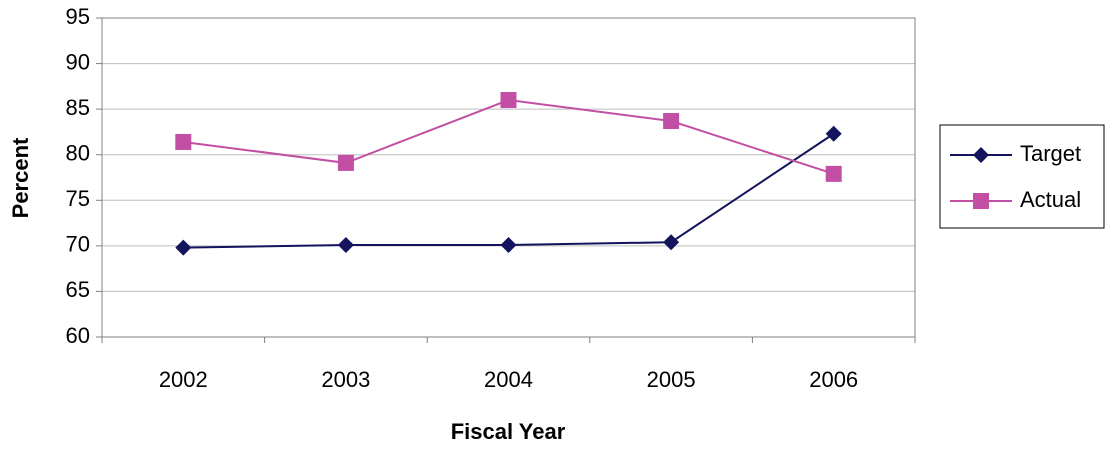 The image size is (1105, 454). What do you see at coordinates (78, 107) in the screenshot?
I see `y-tick-label: 85` at bounding box center [78, 107].